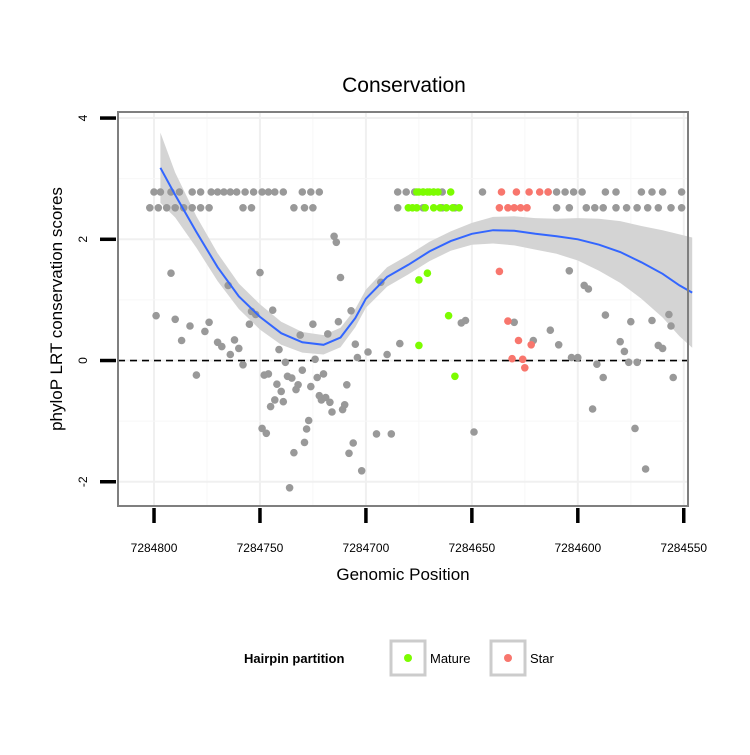 The width and height of the screenshot is (750, 755). I want to click on y-tick-label: 4, so click(83, 117).